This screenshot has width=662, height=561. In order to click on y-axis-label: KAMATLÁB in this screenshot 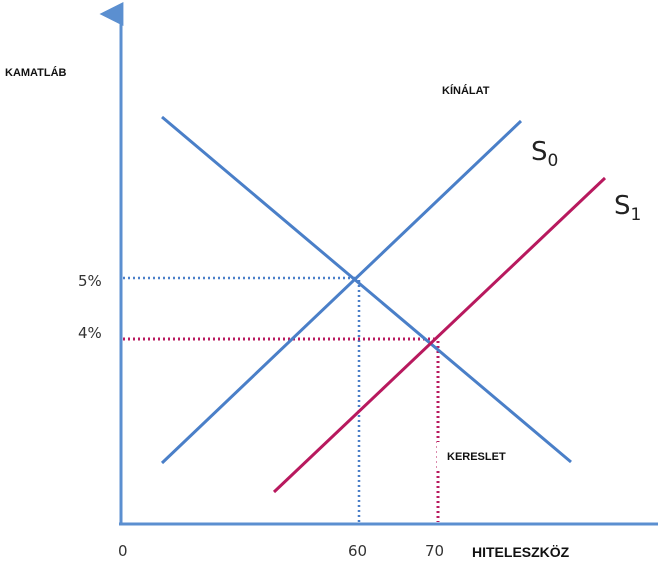, I will do `click(36, 72)`.